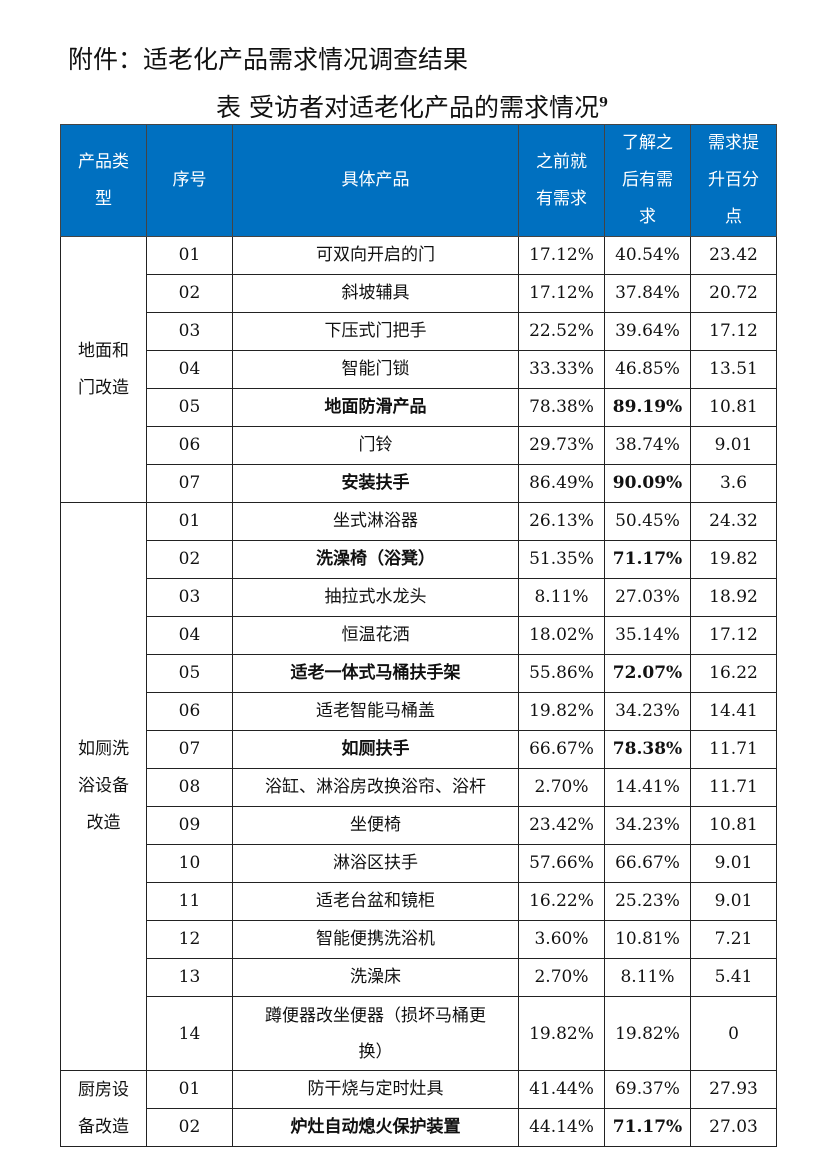  I want to click on product-cell: 蹲便器改坐便器（损坏马桶更换）, so click(375, 1033).